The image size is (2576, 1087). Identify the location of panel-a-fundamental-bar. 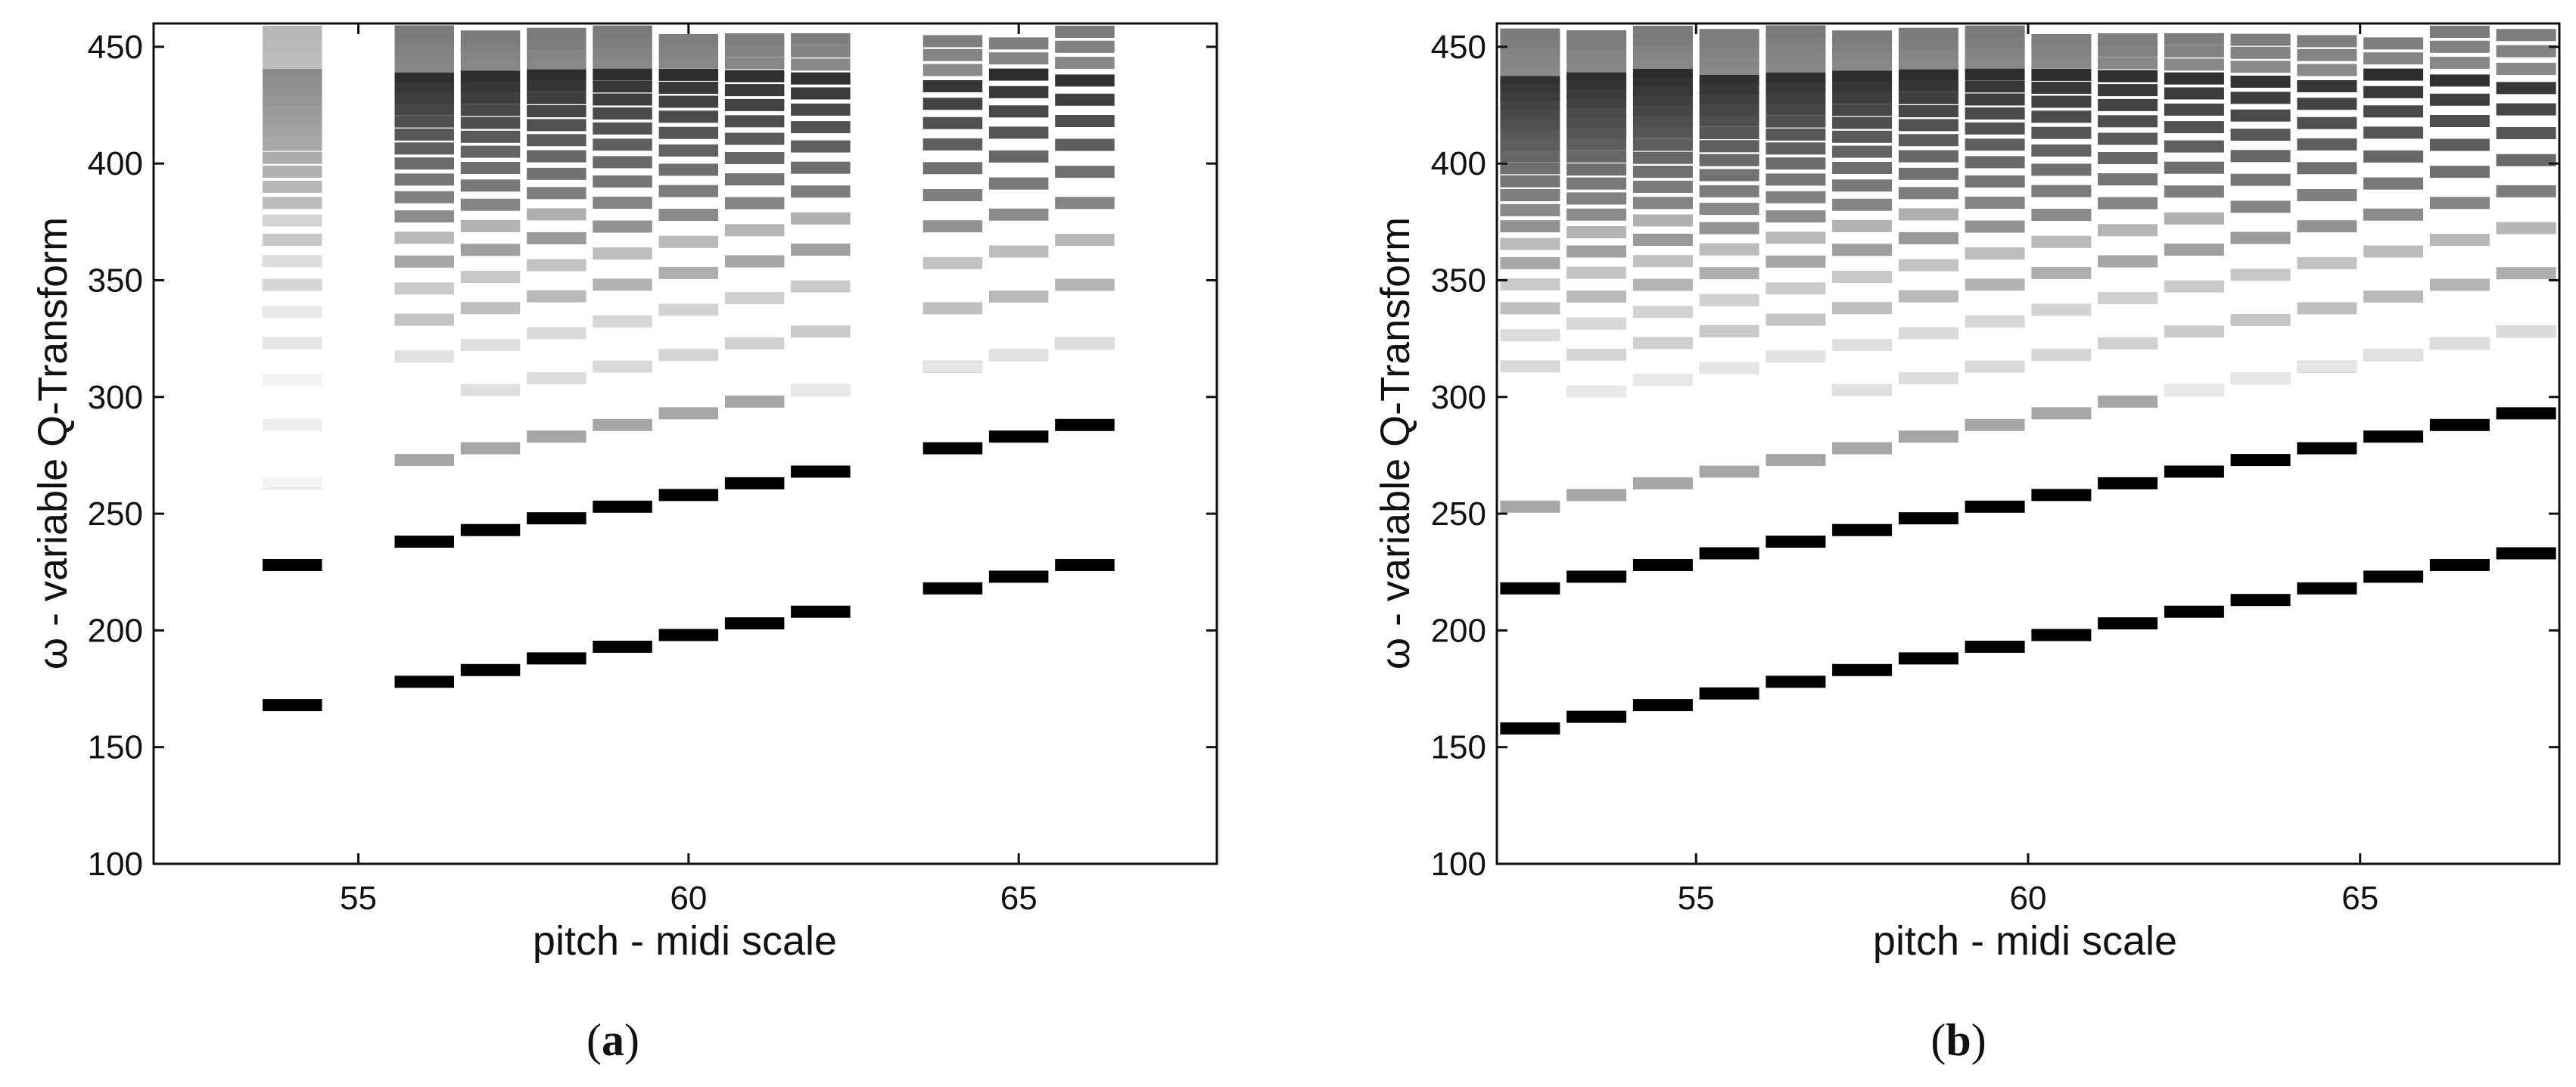
(490, 670).